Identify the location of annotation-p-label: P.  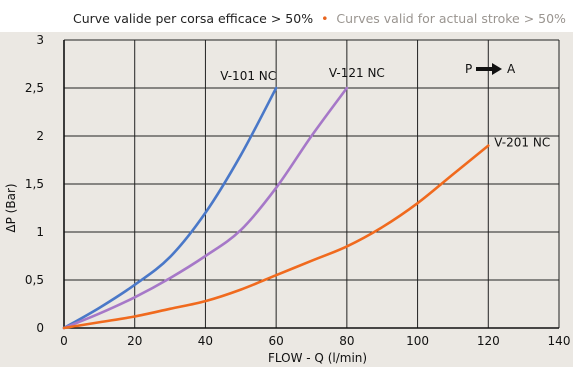
(468, 69).